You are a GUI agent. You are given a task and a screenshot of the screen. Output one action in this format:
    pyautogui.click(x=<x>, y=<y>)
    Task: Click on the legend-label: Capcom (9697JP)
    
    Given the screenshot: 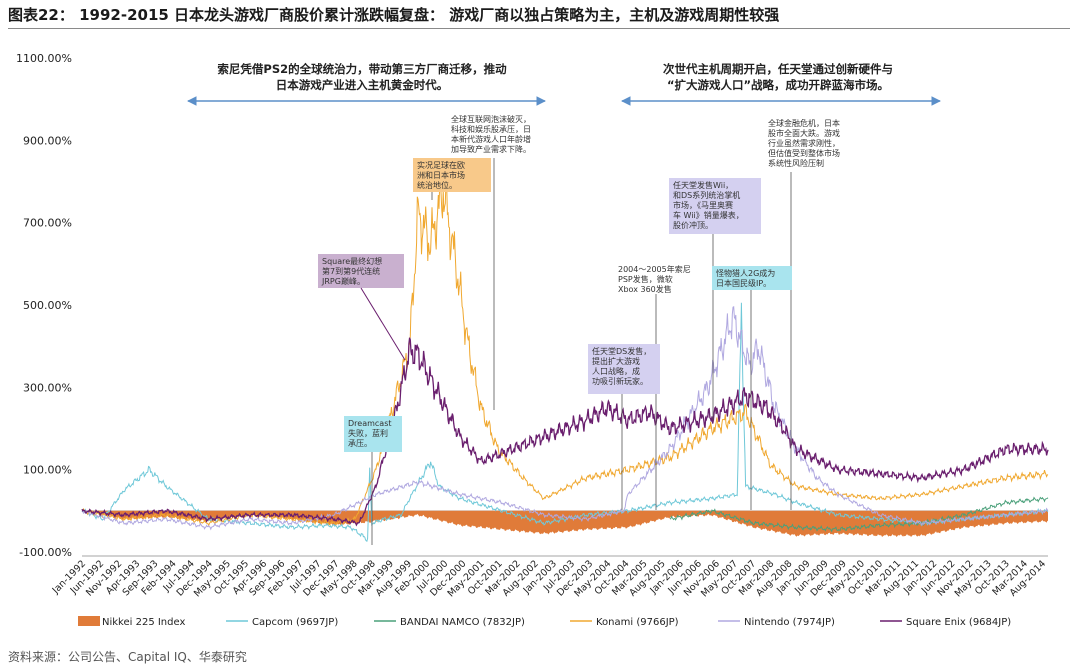 What is the action you would take?
    pyautogui.click(x=295, y=622)
    